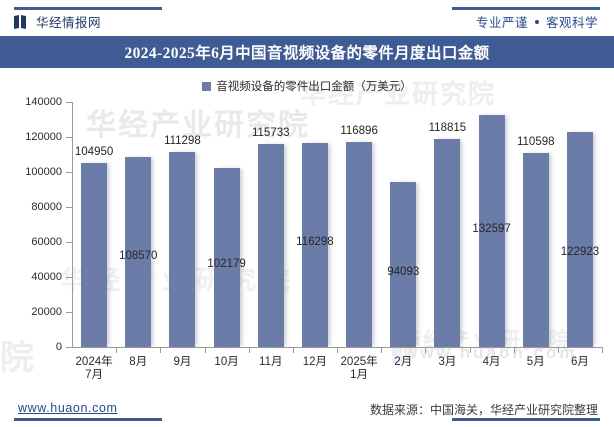  Describe the element at coordinates (46, 312) in the screenshot. I see `y-axis-label: 20000` at that location.